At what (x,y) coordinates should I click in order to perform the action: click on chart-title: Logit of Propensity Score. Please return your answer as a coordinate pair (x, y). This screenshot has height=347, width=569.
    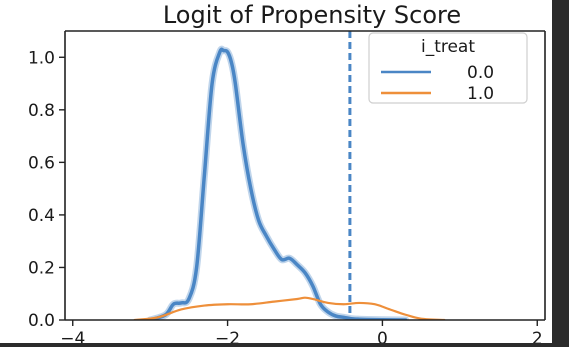
    Looking at the image, I should click on (312, 15).